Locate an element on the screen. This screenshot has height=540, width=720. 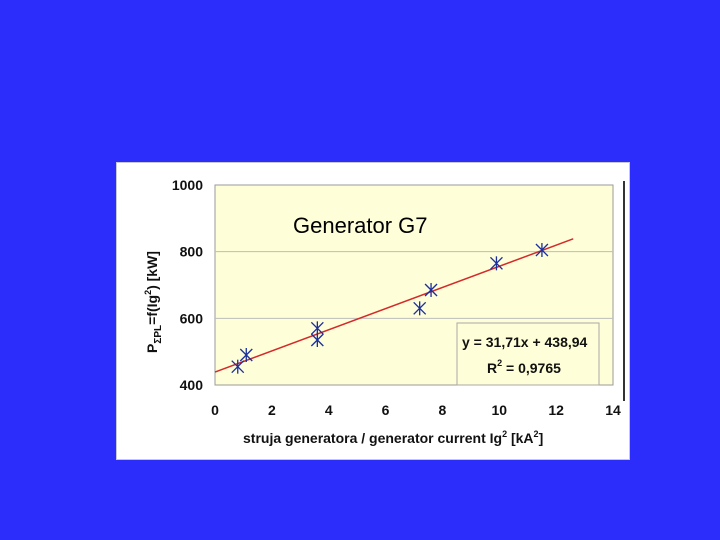
y-tick-label: 1000 is located at coordinates (187, 185).